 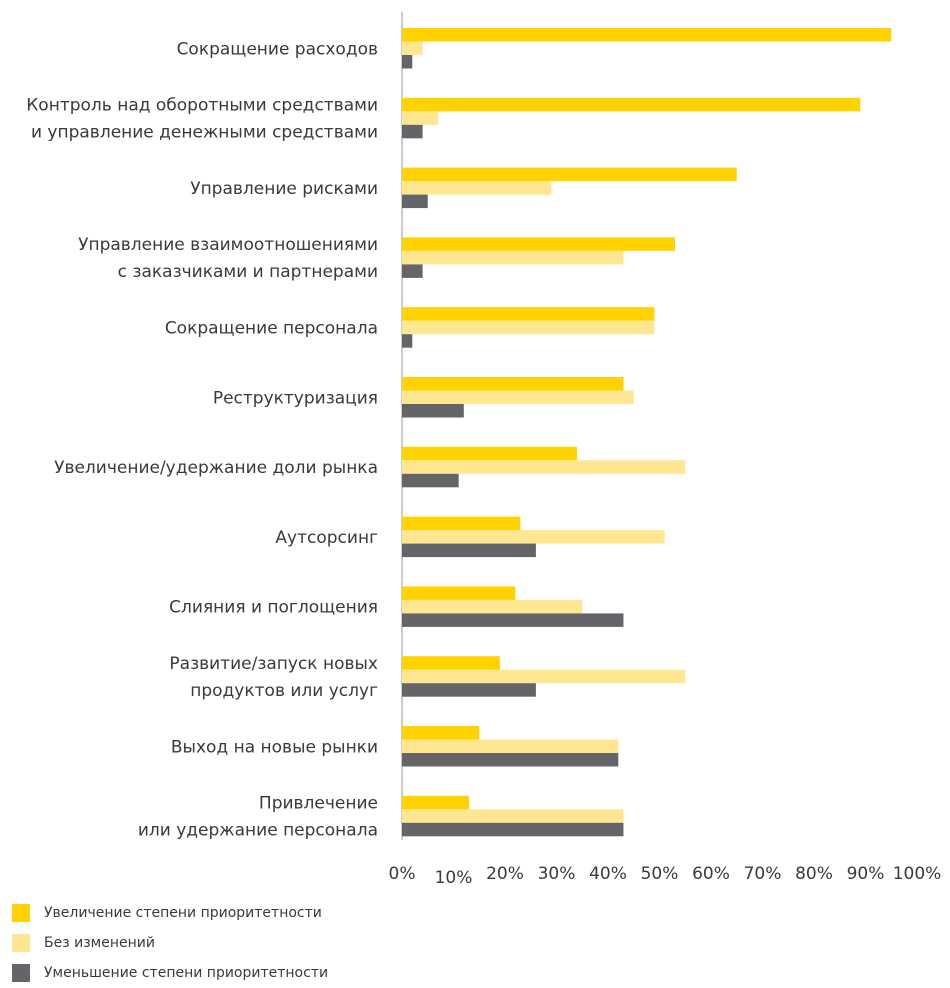 What do you see at coordinates (711, 874) in the screenshot?
I see `x-tick-label-6: 60%` at bounding box center [711, 874].